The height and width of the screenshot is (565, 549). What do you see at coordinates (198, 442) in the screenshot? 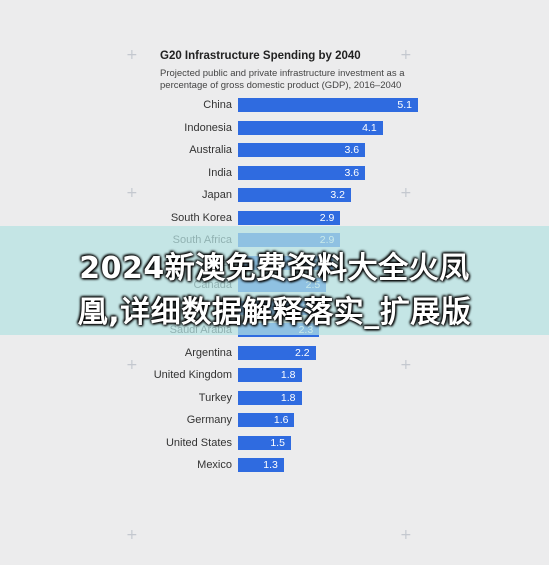
I see `category-label: United States` at bounding box center [198, 442].